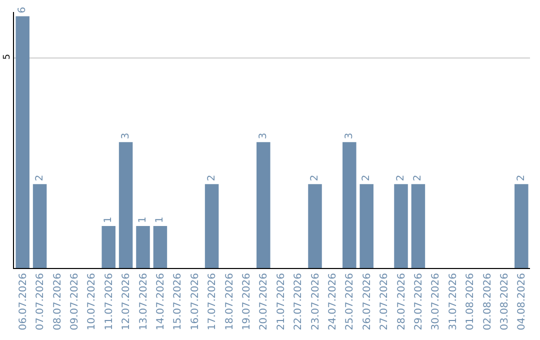  Describe the element at coordinates (246, 301) in the screenshot. I see `x-tick-label: 19.07.2026` at that location.